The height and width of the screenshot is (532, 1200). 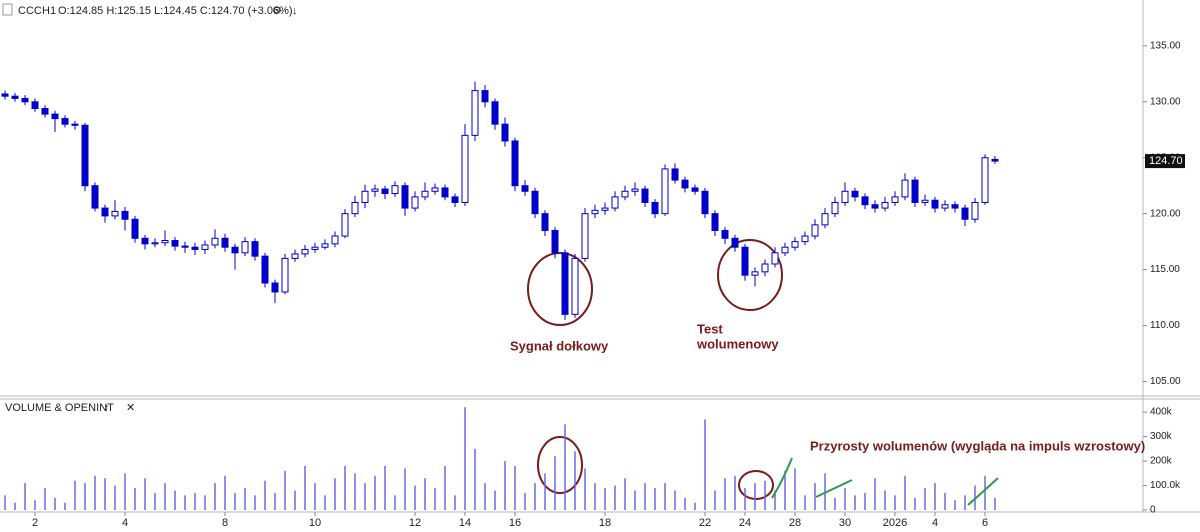 I want to click on last-price-tag, so click(x=1165, y=161).